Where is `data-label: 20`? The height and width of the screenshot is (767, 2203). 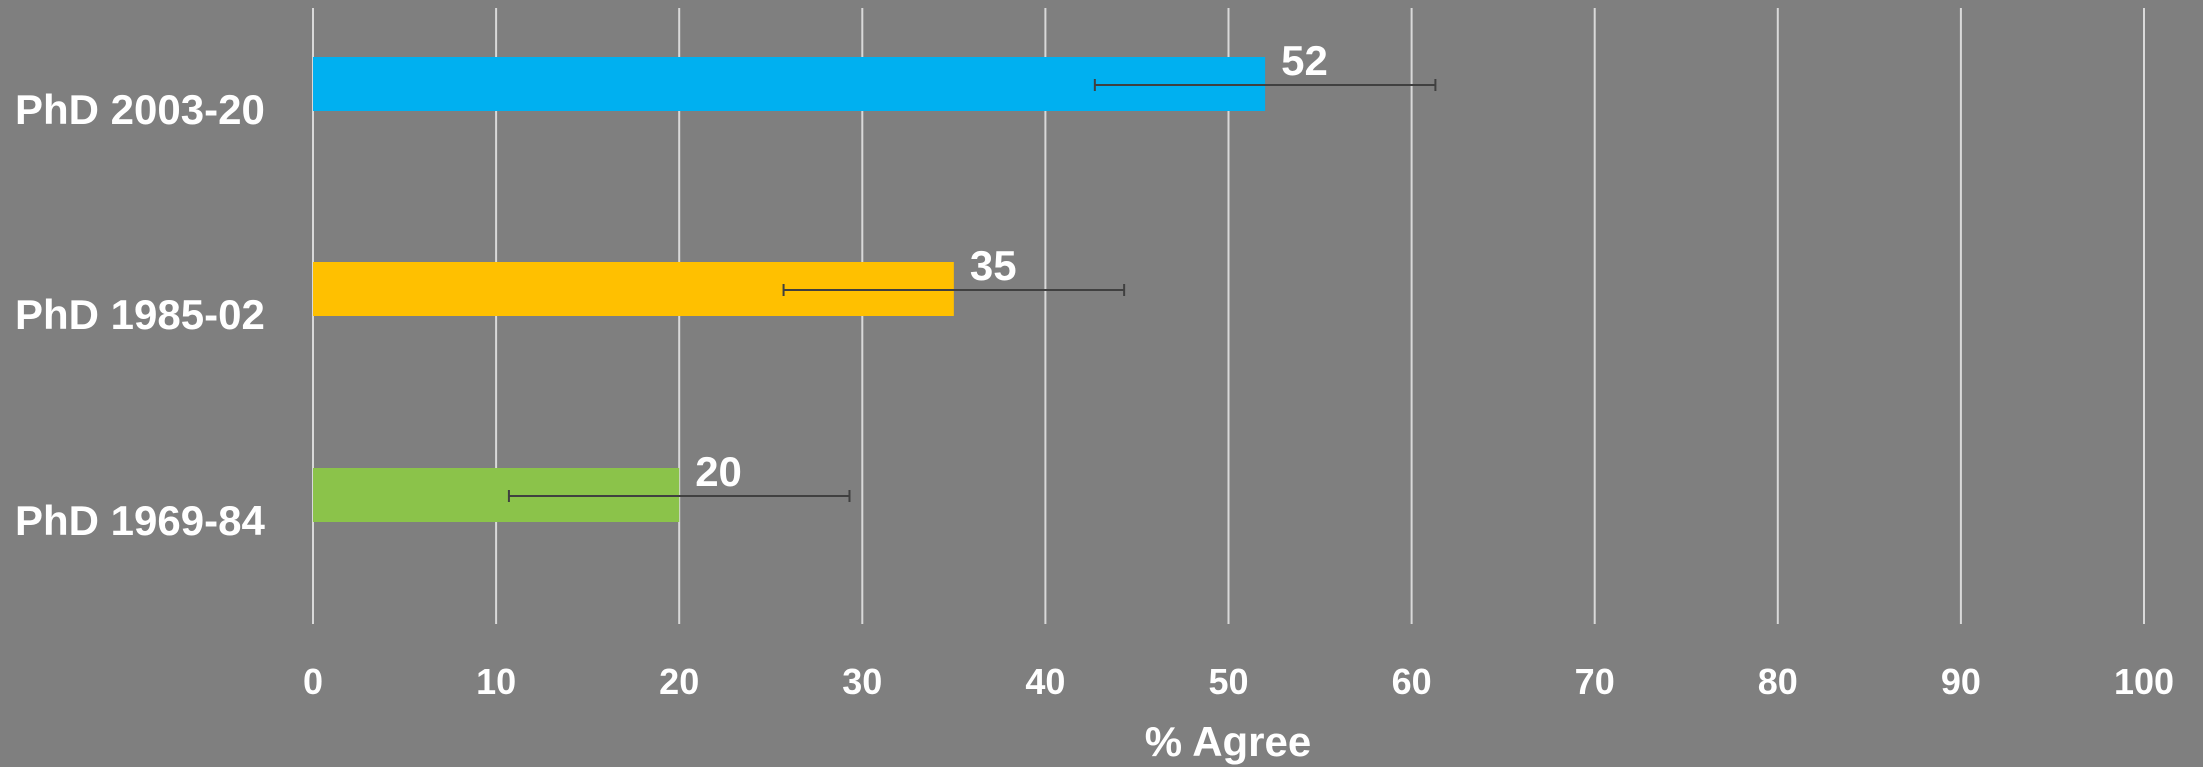 data-label: 20 is located at coordinates (718, 471).